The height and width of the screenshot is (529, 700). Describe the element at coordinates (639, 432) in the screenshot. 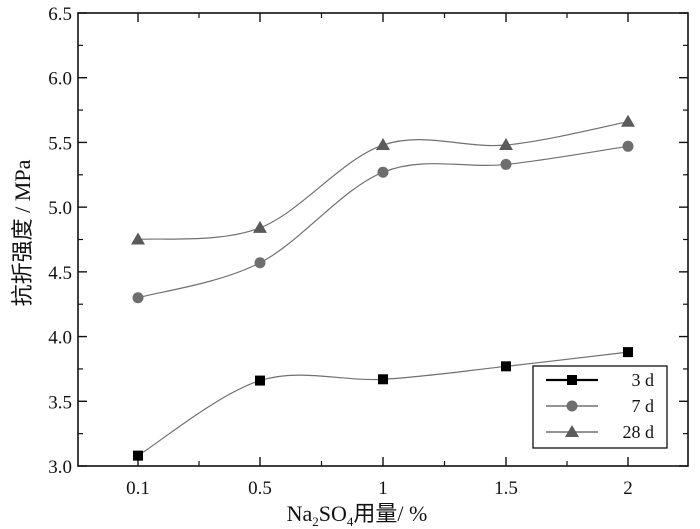

I see `legend-label: 28 d` at that location.